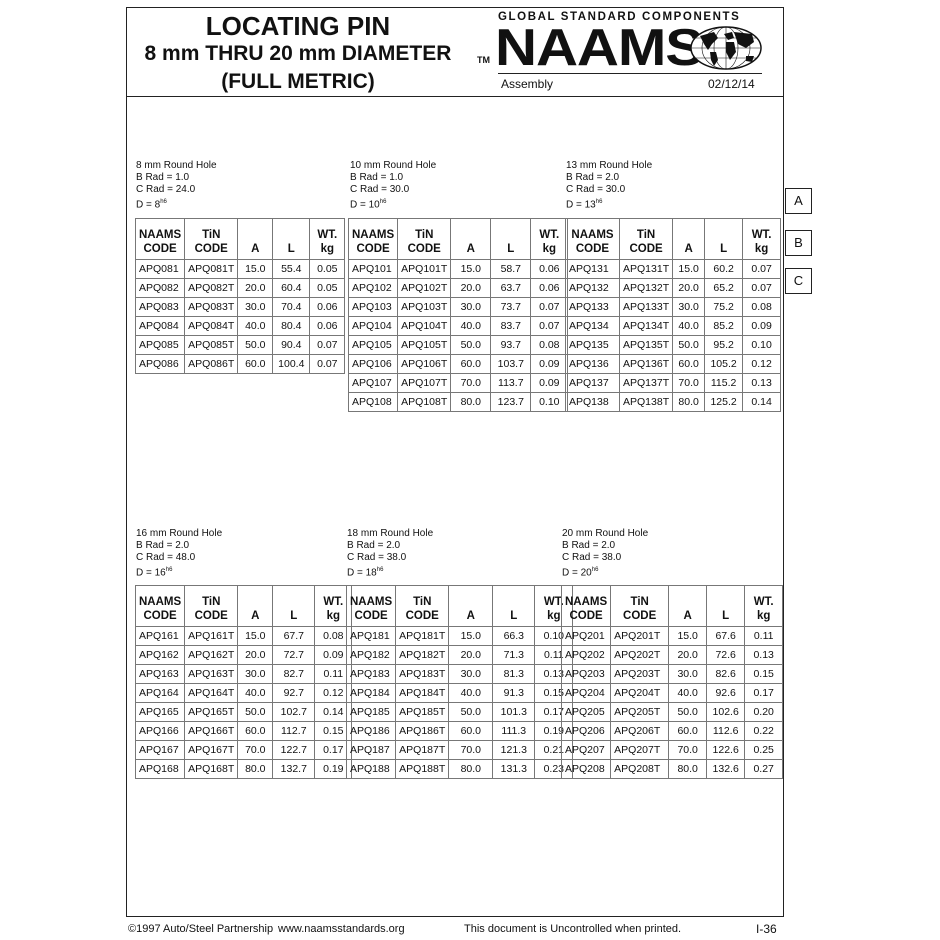  What do you see at coordinates (511, 307) in the screenshot?
I see `dim-l-cell: 73.7` at bounding box center [511, 307].